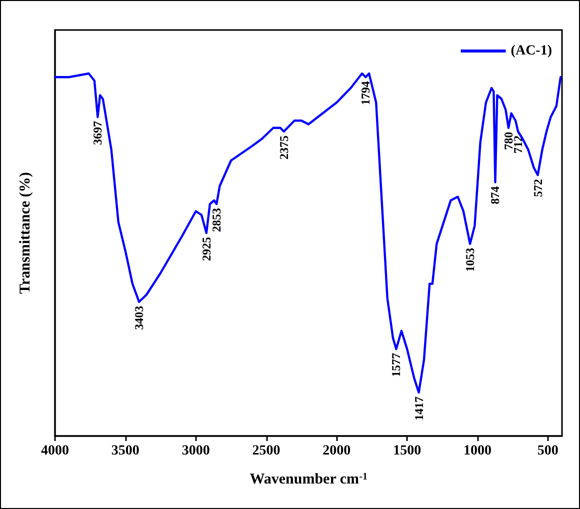 This screenshot has height=509, width=580. Describe the element at coordinates (531, 51) in the screenshot. I see `legend-label: (AC-1)` at that location.